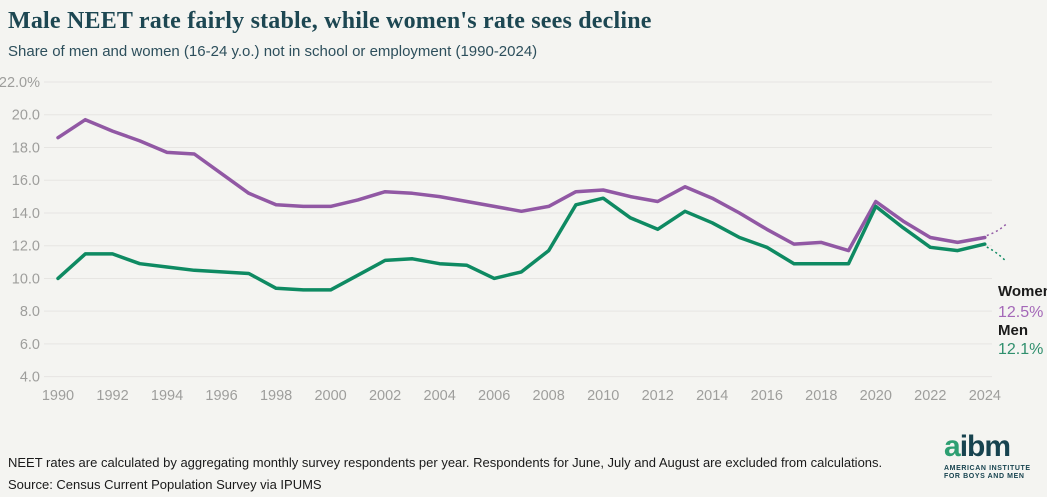 Image resolution: width=1047 pixels, height=497 pixels. I want to click on men-leader-line, so click(996, 254).